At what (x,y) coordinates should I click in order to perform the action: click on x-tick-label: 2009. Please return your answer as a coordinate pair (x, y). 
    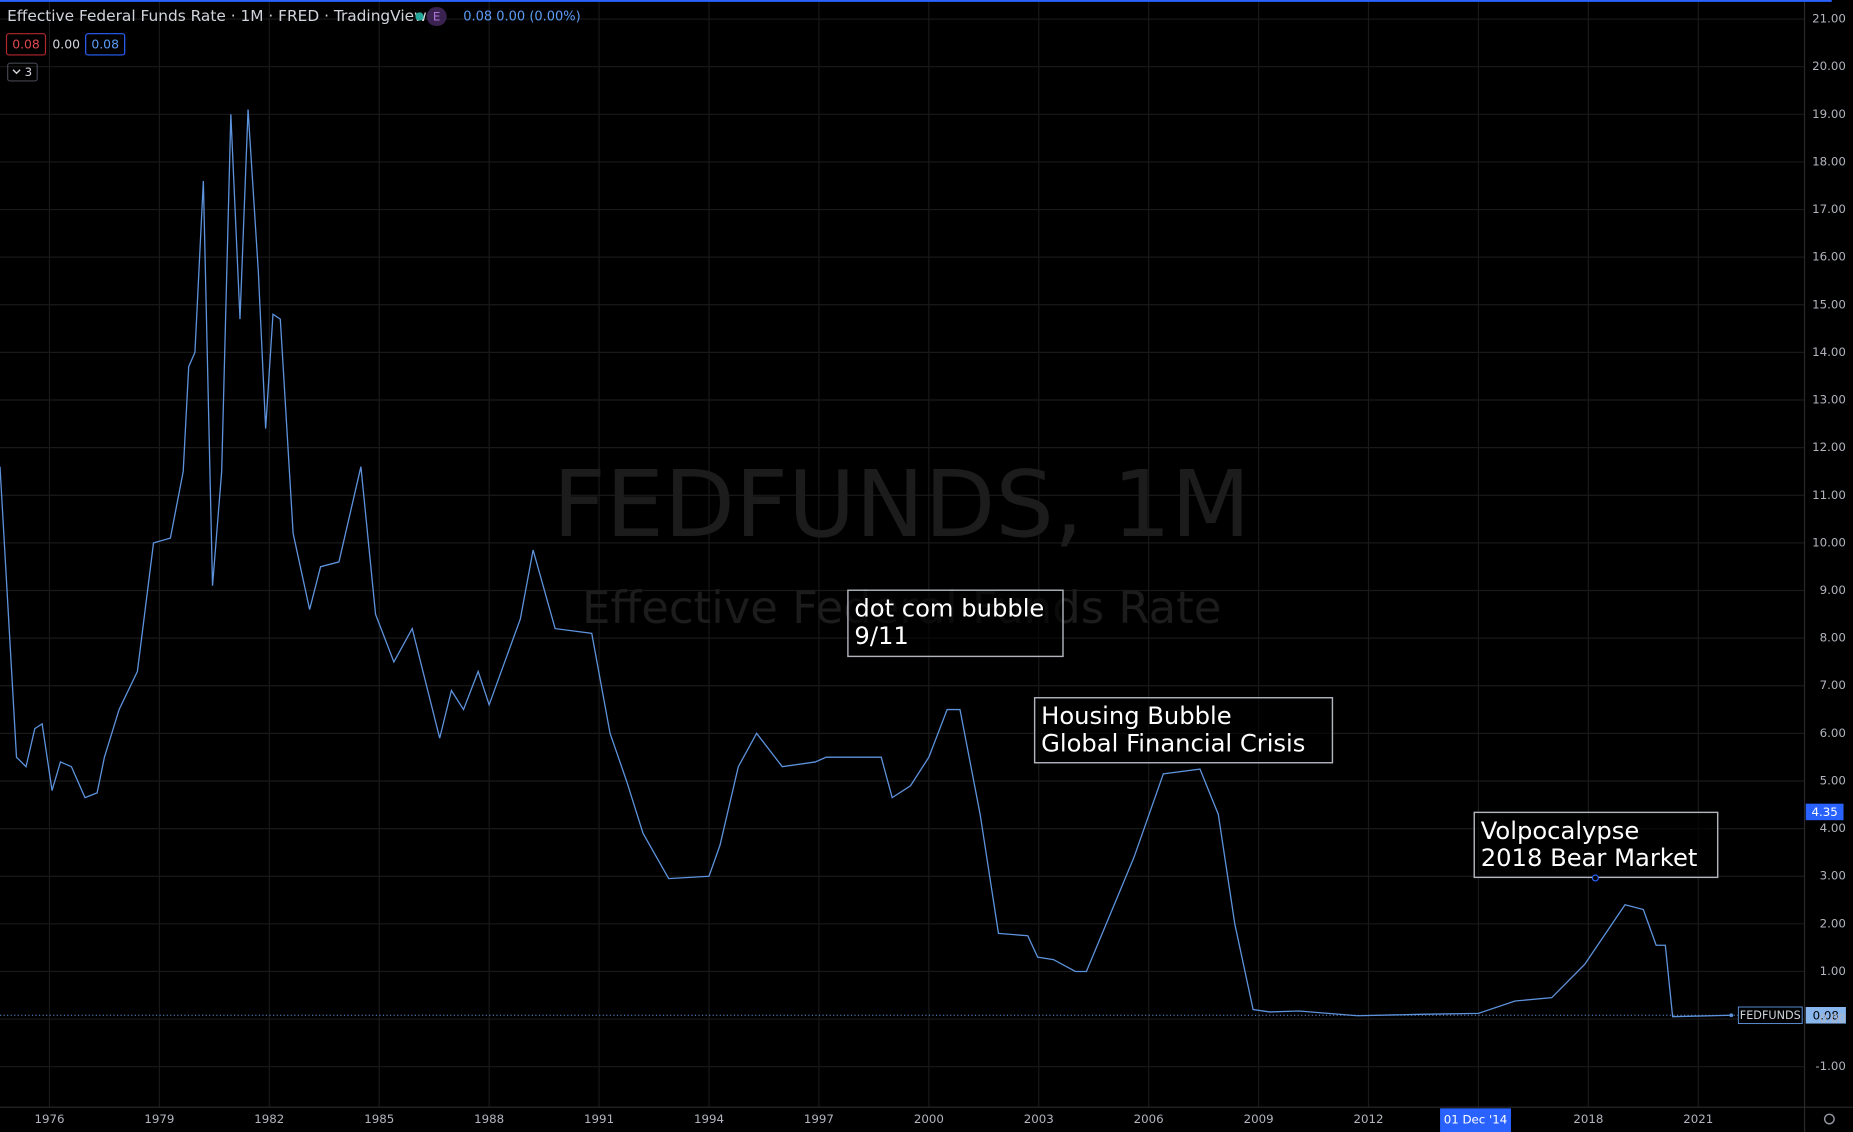
    Looking at the image, I should click on (1259, 1119).